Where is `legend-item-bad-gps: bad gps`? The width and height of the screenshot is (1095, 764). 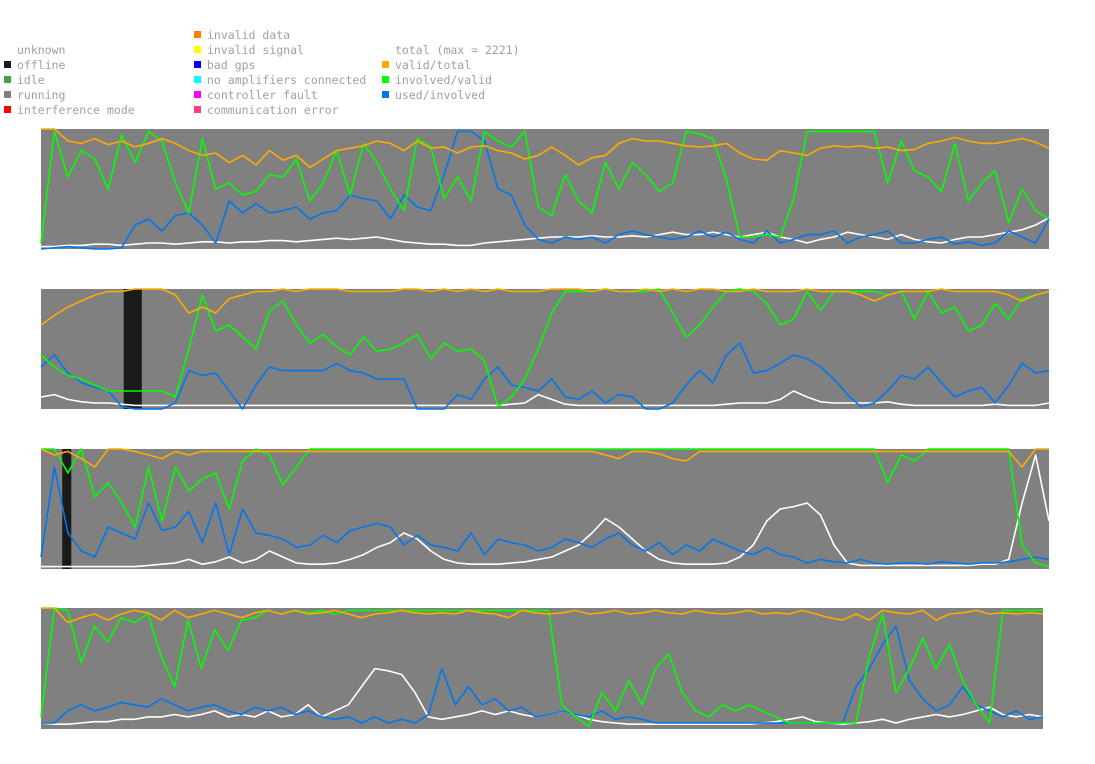
legend-item-bad-gps: bad gps is located at coordinates (224, 65).